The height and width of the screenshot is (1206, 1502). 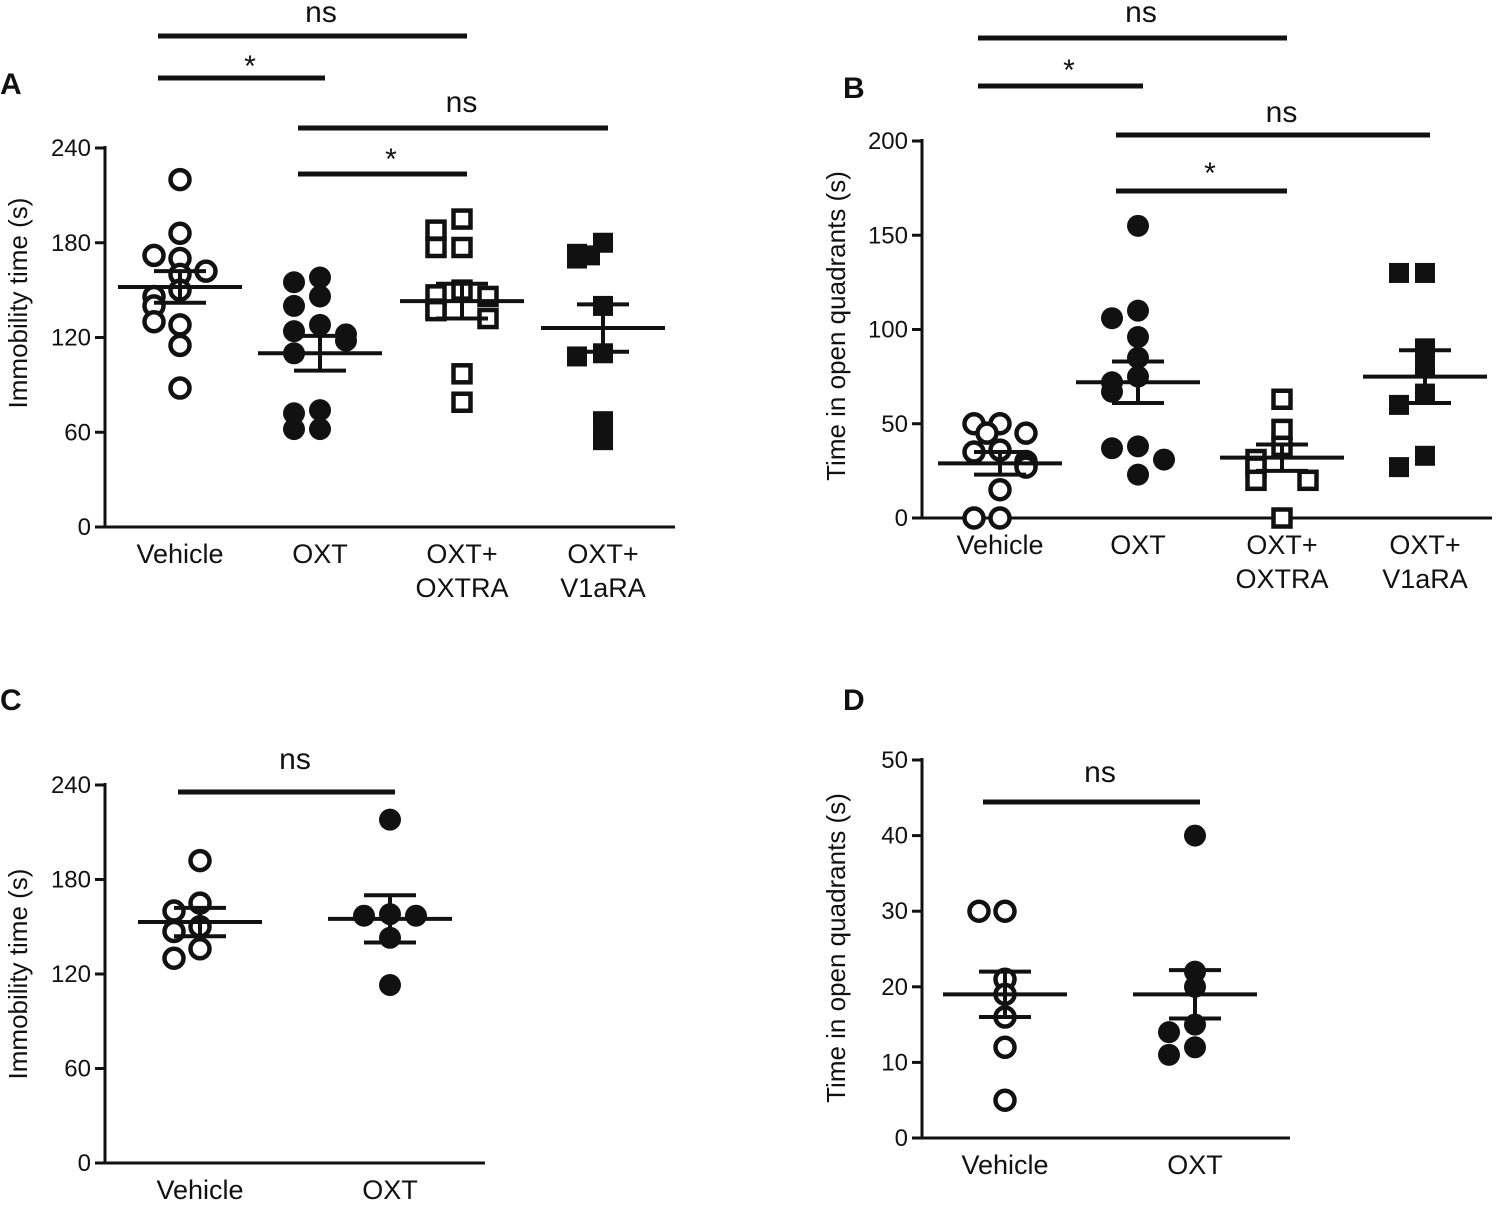 What do you see at coordinates (854, 700) in the screenshot?
I see `panel-letter: D` at bounding box center [854, 700].